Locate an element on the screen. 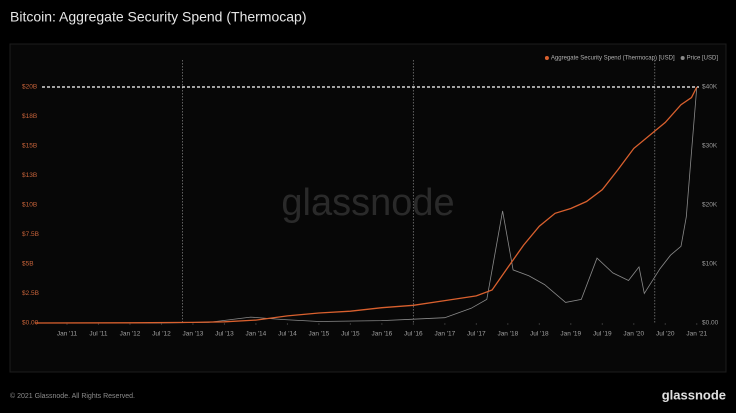 Image resolution: width=736 pixels, height=413 pixels. x-tick-label: Jul '11 is located at coordinates (98, 334).